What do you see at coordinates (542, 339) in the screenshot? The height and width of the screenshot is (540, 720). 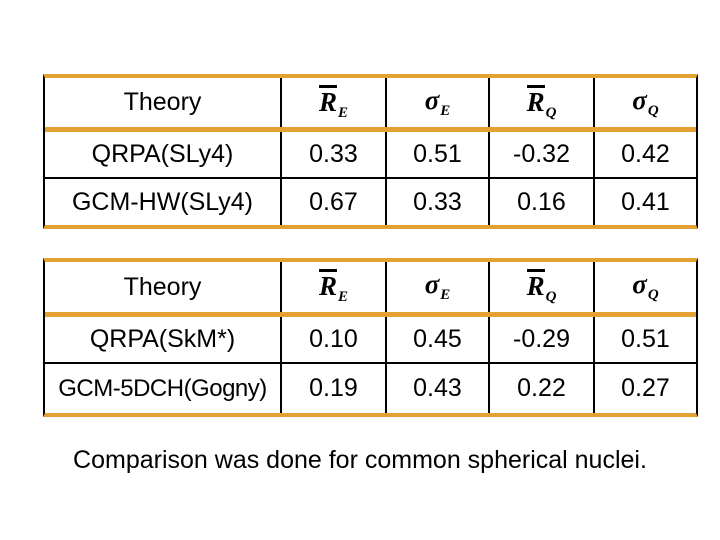 I see `value-cell: -0.29` at bounding box center [542, 339].